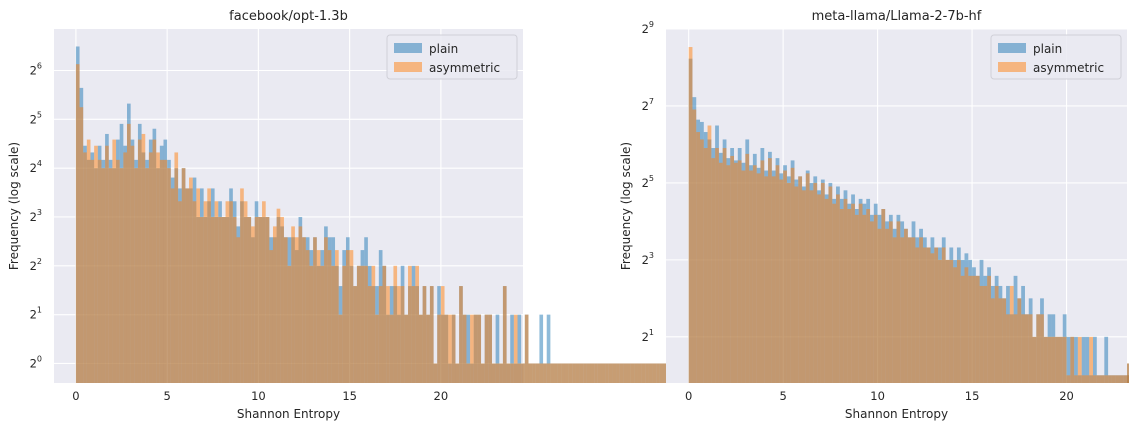 This screenshot has width=1129, height=424. I want to click on x-tick-label: 5, so click(166, 396).